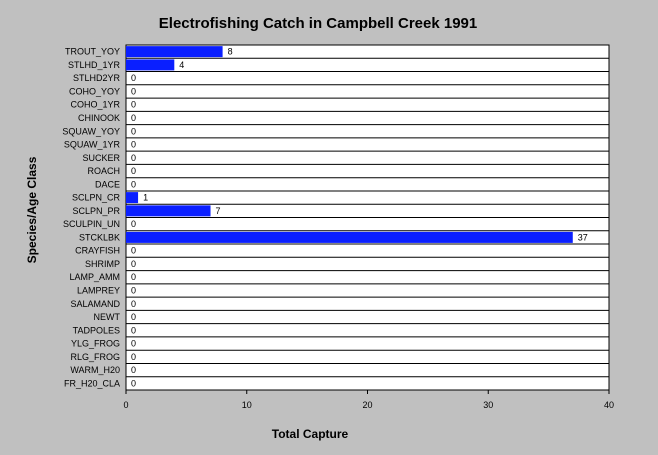 The height and width of the screenshot is (455, 658). I want to click on category-label: SCLPN_PR, so click(96, 211).